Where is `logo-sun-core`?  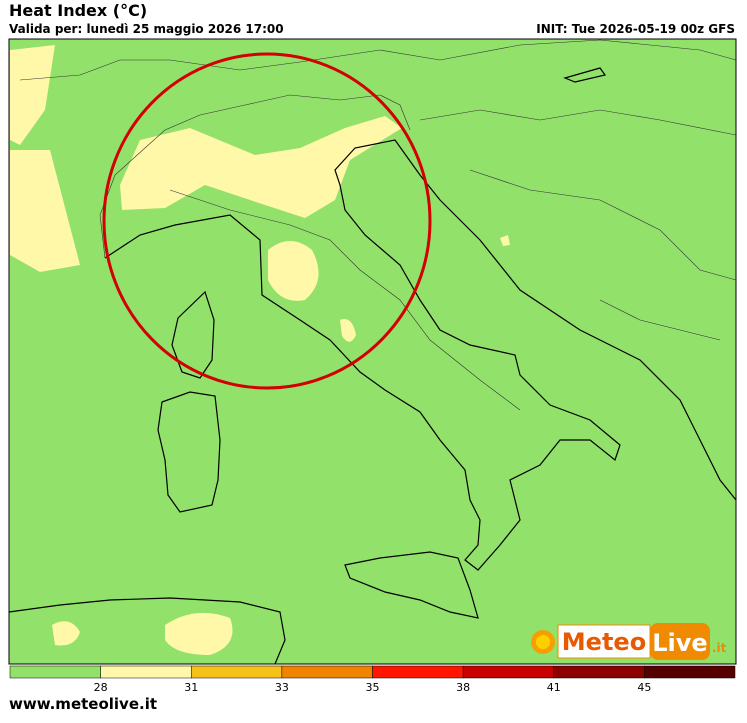 logo-sun-core is located at coordinates (543, 642).